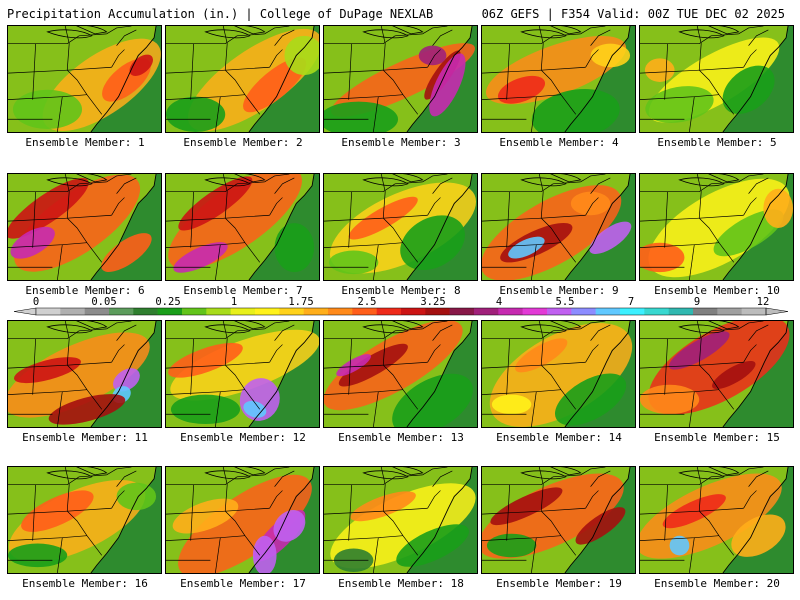 The image size is (800, 600). I want to click on ensemble-member-label: Ensemble Member: 7, so click(243, 290).